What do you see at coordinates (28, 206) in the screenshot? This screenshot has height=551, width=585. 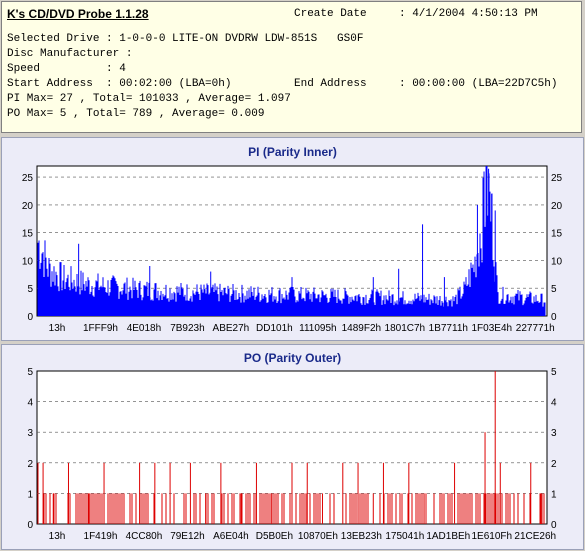 I see `pi-y-tick-label: 20` at bounding box center [28, 206].